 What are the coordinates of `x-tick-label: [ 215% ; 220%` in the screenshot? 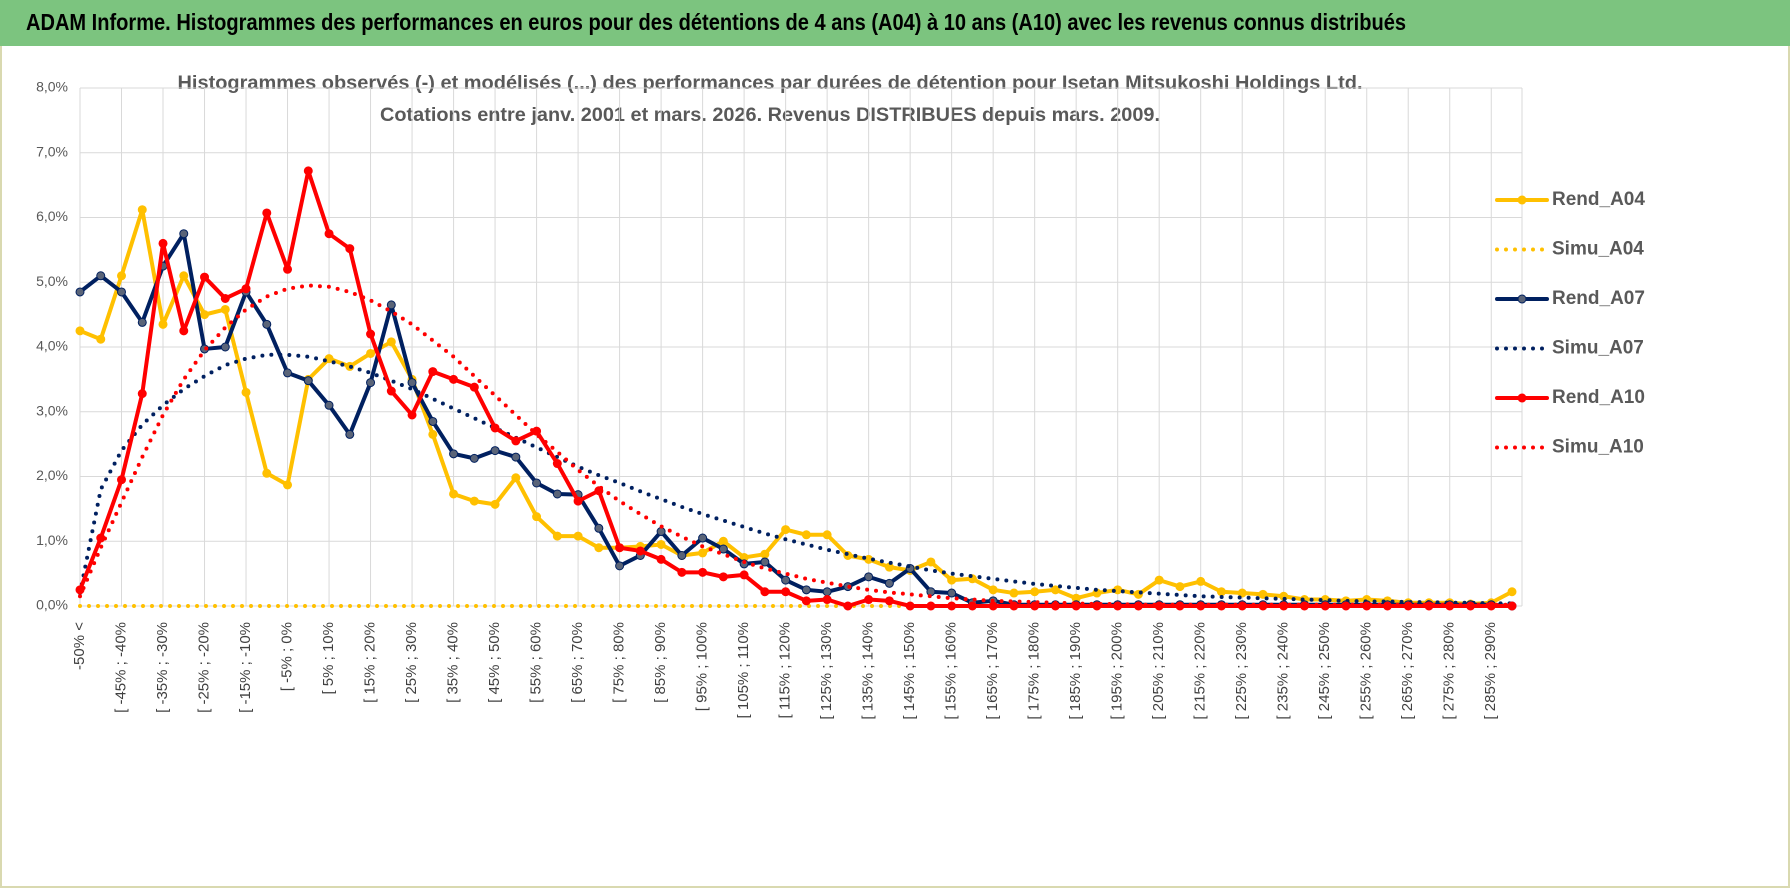 It's located at (1200, 671).